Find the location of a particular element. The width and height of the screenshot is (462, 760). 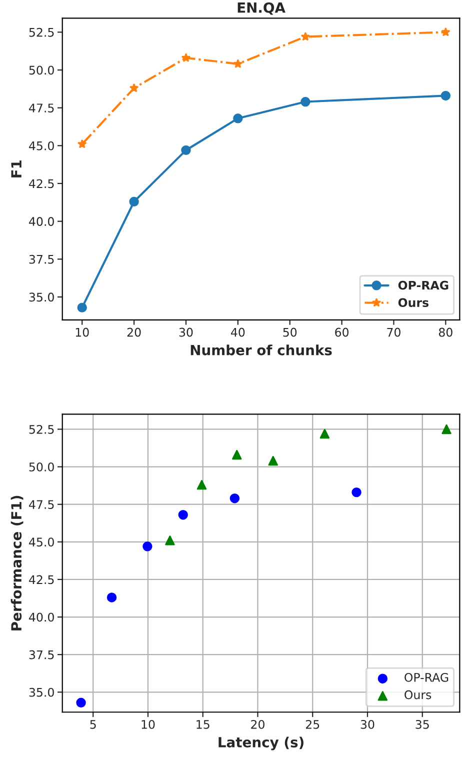

x-tick-label: 40 is located at coordinates (237, 332).